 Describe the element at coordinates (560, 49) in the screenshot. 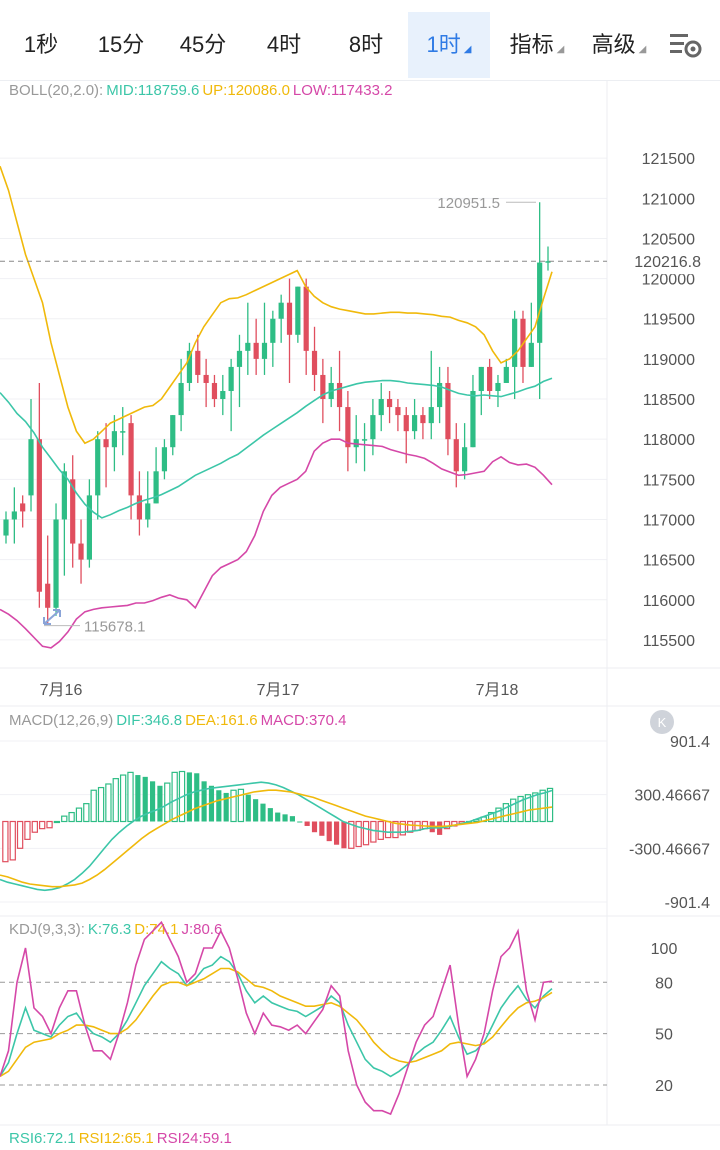

I see `dropdown-triangle-icon: ◢` at that location.